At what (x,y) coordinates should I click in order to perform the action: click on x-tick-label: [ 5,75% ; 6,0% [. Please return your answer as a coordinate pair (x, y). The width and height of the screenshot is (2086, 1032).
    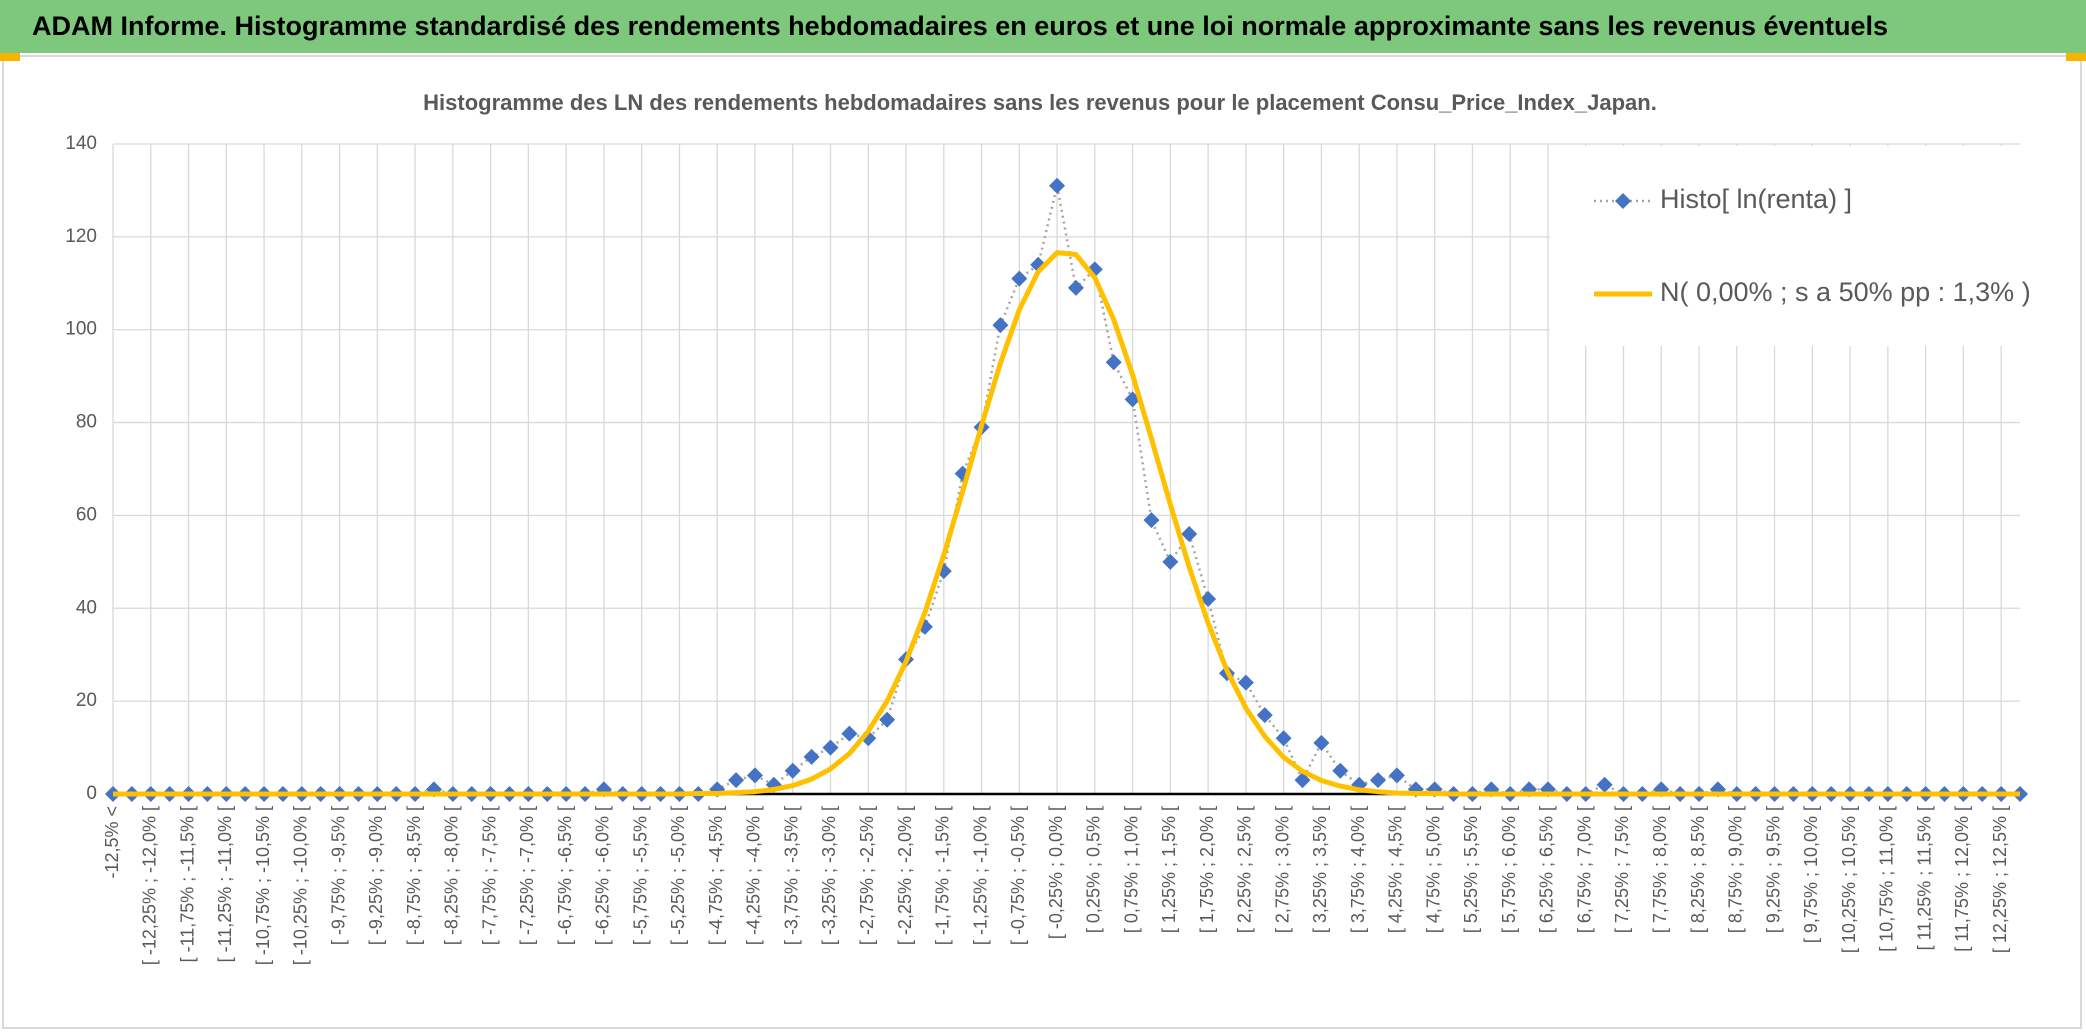
    Looking at the image, I should click on (1509, 869).